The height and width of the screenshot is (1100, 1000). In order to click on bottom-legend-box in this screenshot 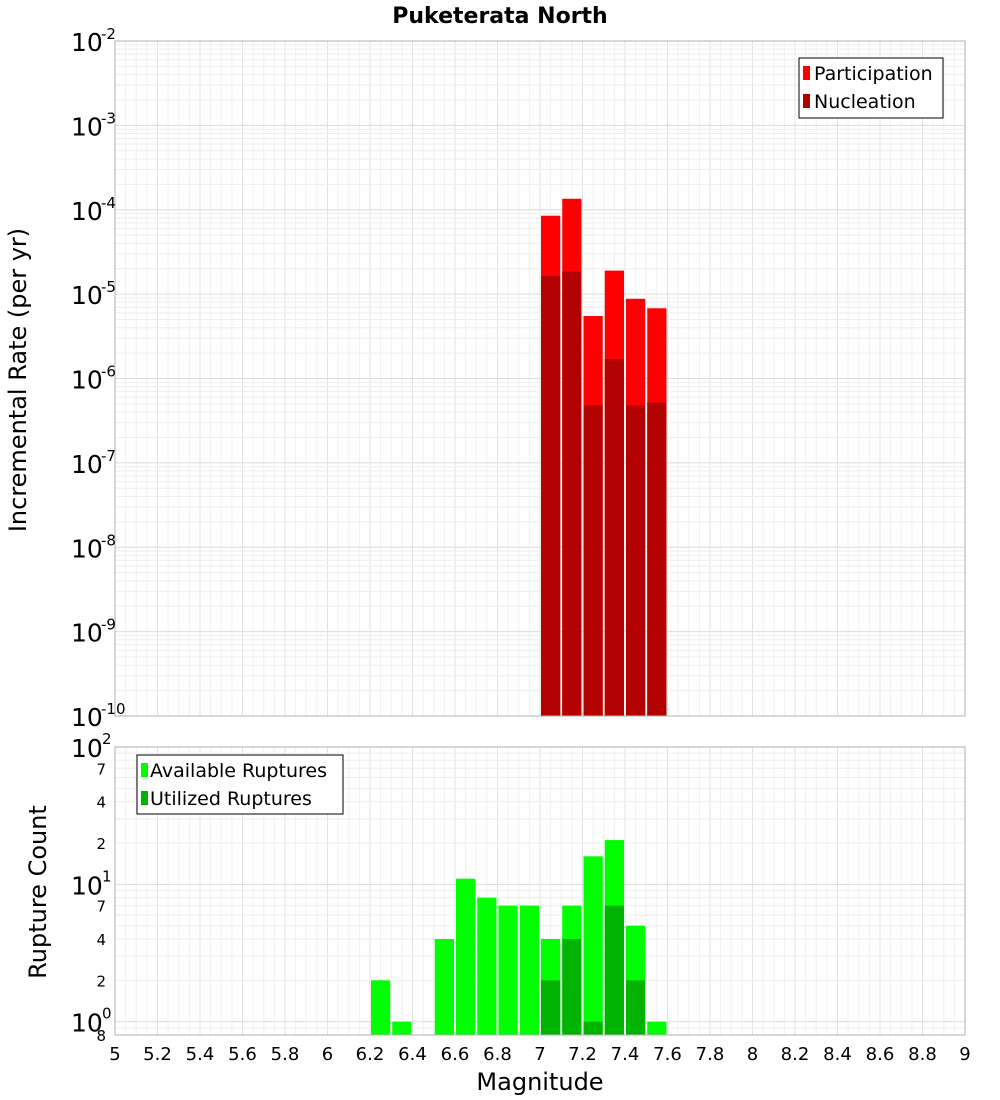, I will do `click(240, 784)`.